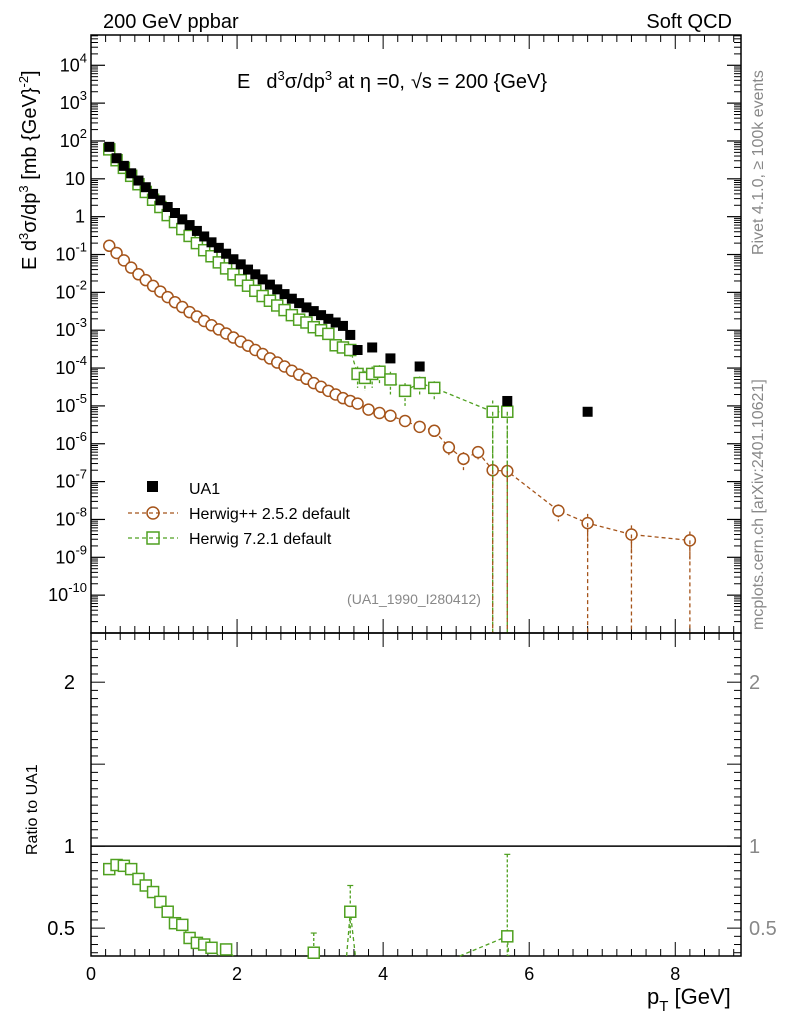 The image size is (786, 1024). What do you see at coordinates (489, 82) in the screenshot?
I see `title-tail: = 200 {GeV}` at bounding box center [489, 82].